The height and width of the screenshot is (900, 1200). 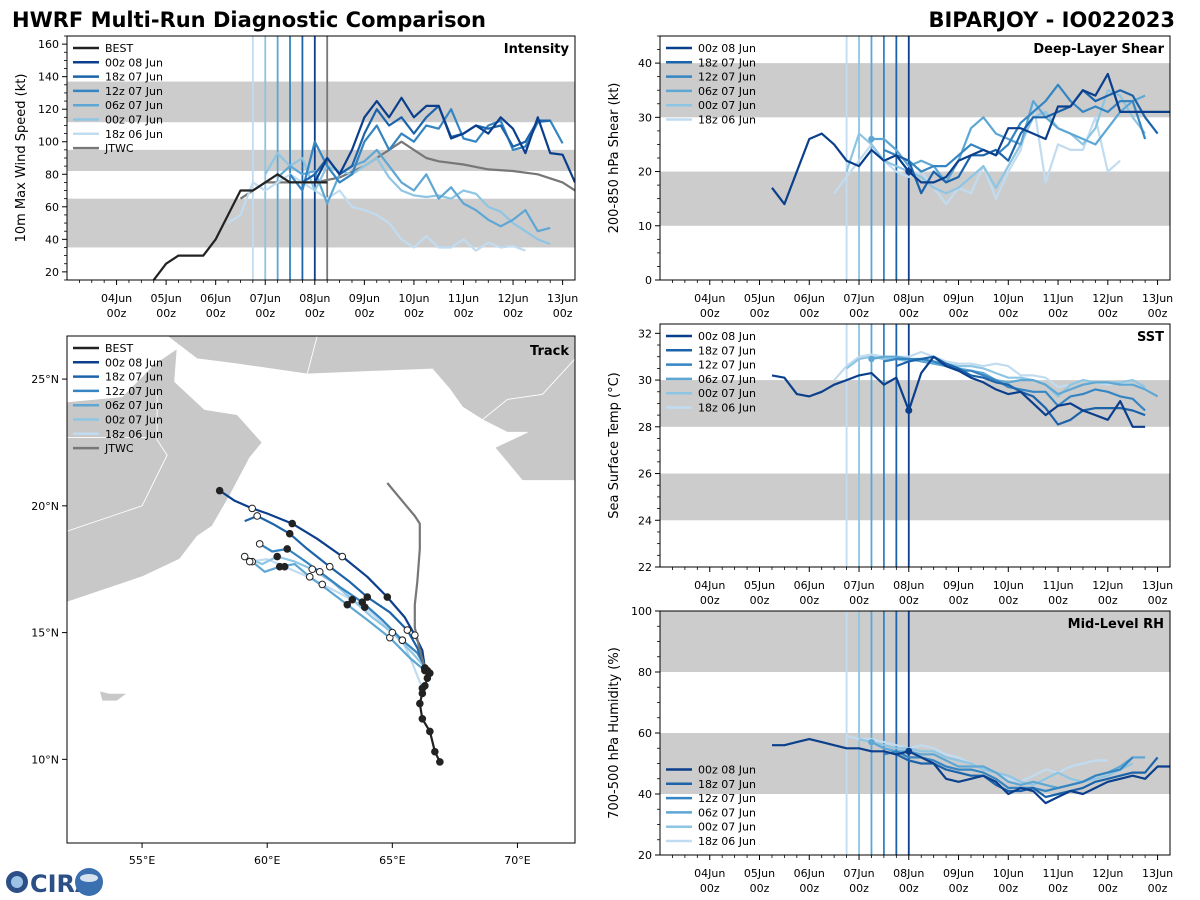 I want to click on intensity-series-group, so click(x=363, y=188).